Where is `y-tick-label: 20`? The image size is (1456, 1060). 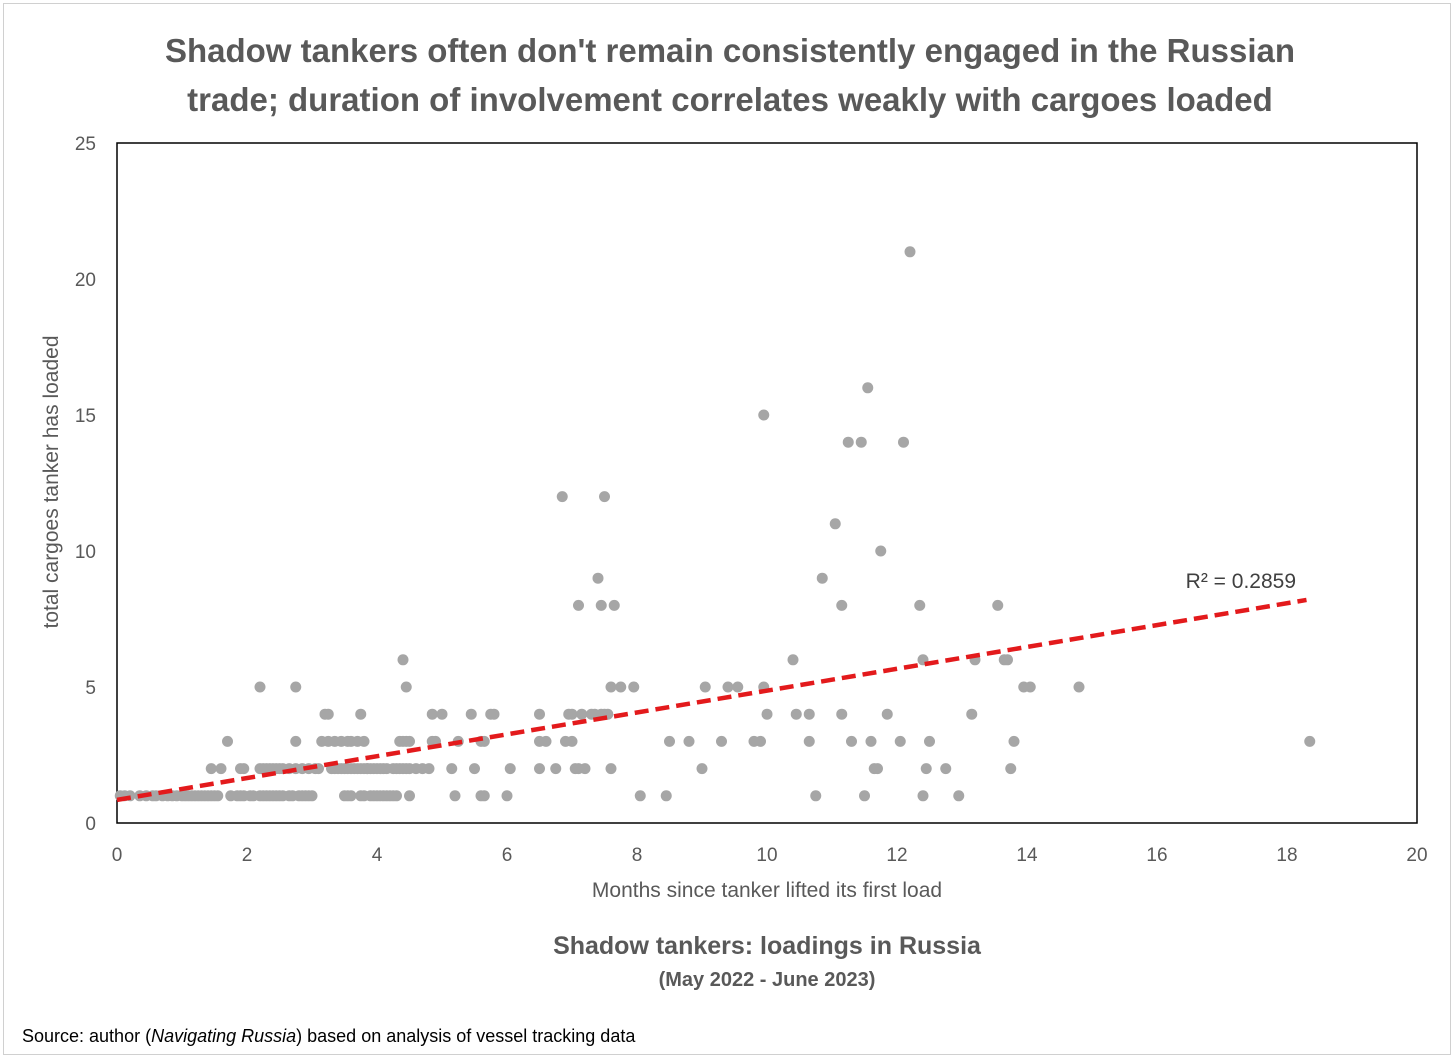 y-tick-label: 20 is located at coordinates (85, 280).